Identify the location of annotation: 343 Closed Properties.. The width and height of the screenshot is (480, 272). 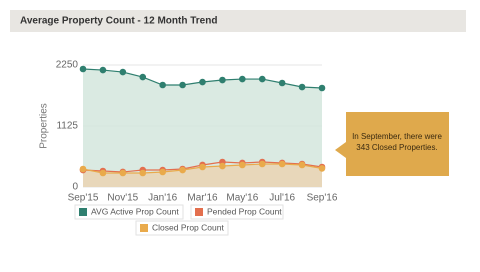
(396, 147).